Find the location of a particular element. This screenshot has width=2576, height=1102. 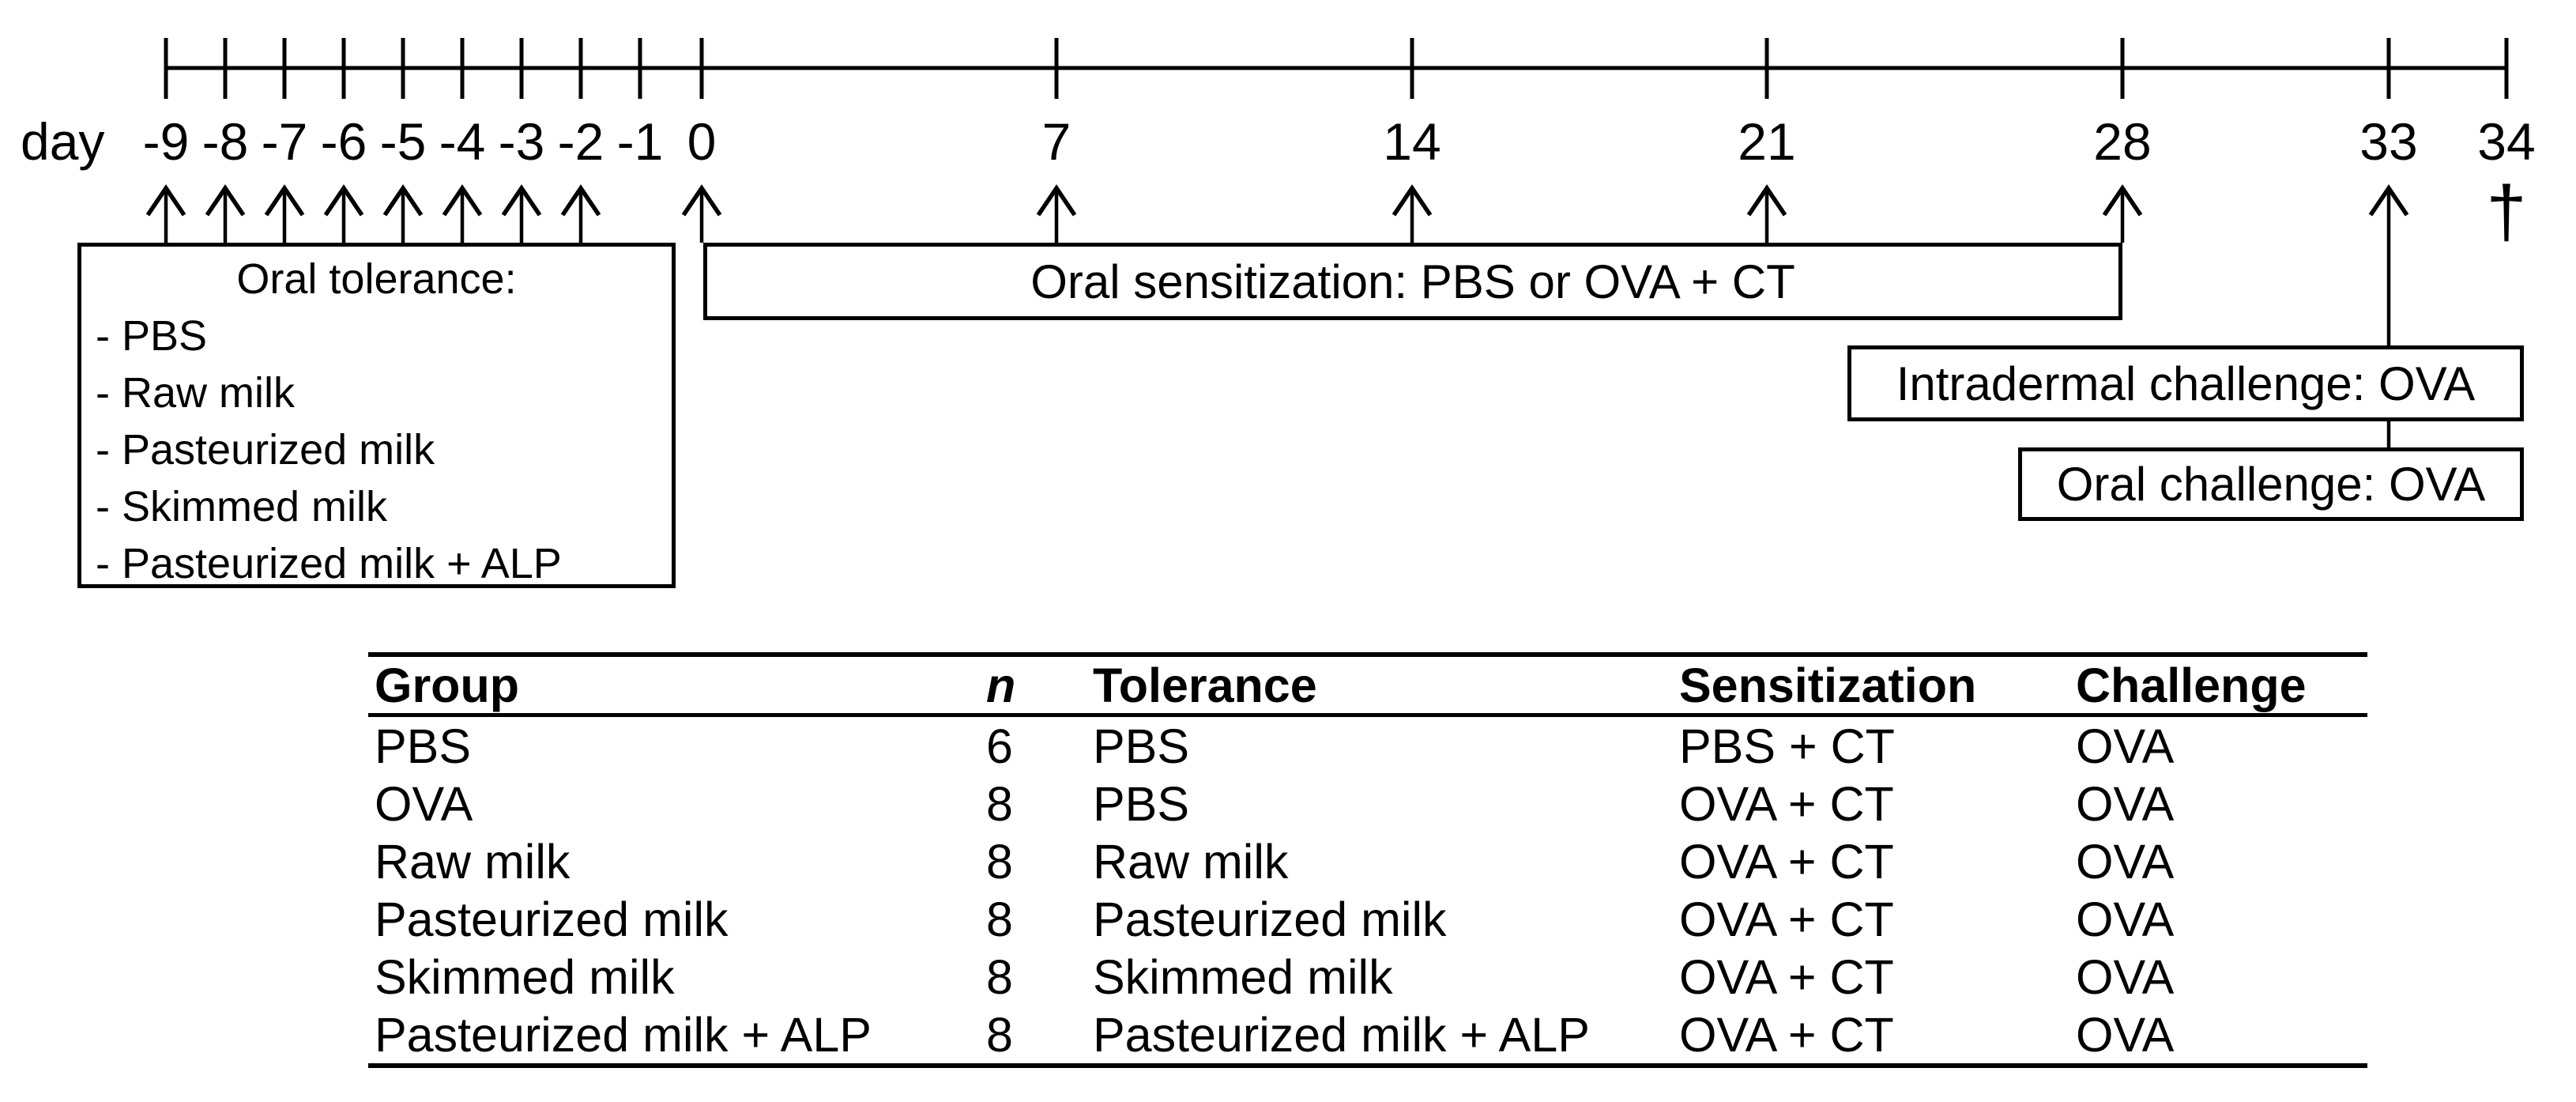

oral-sensitization-box: Oral sensitization: PBS or OVA + CT is located at coordinates (1412, 281).